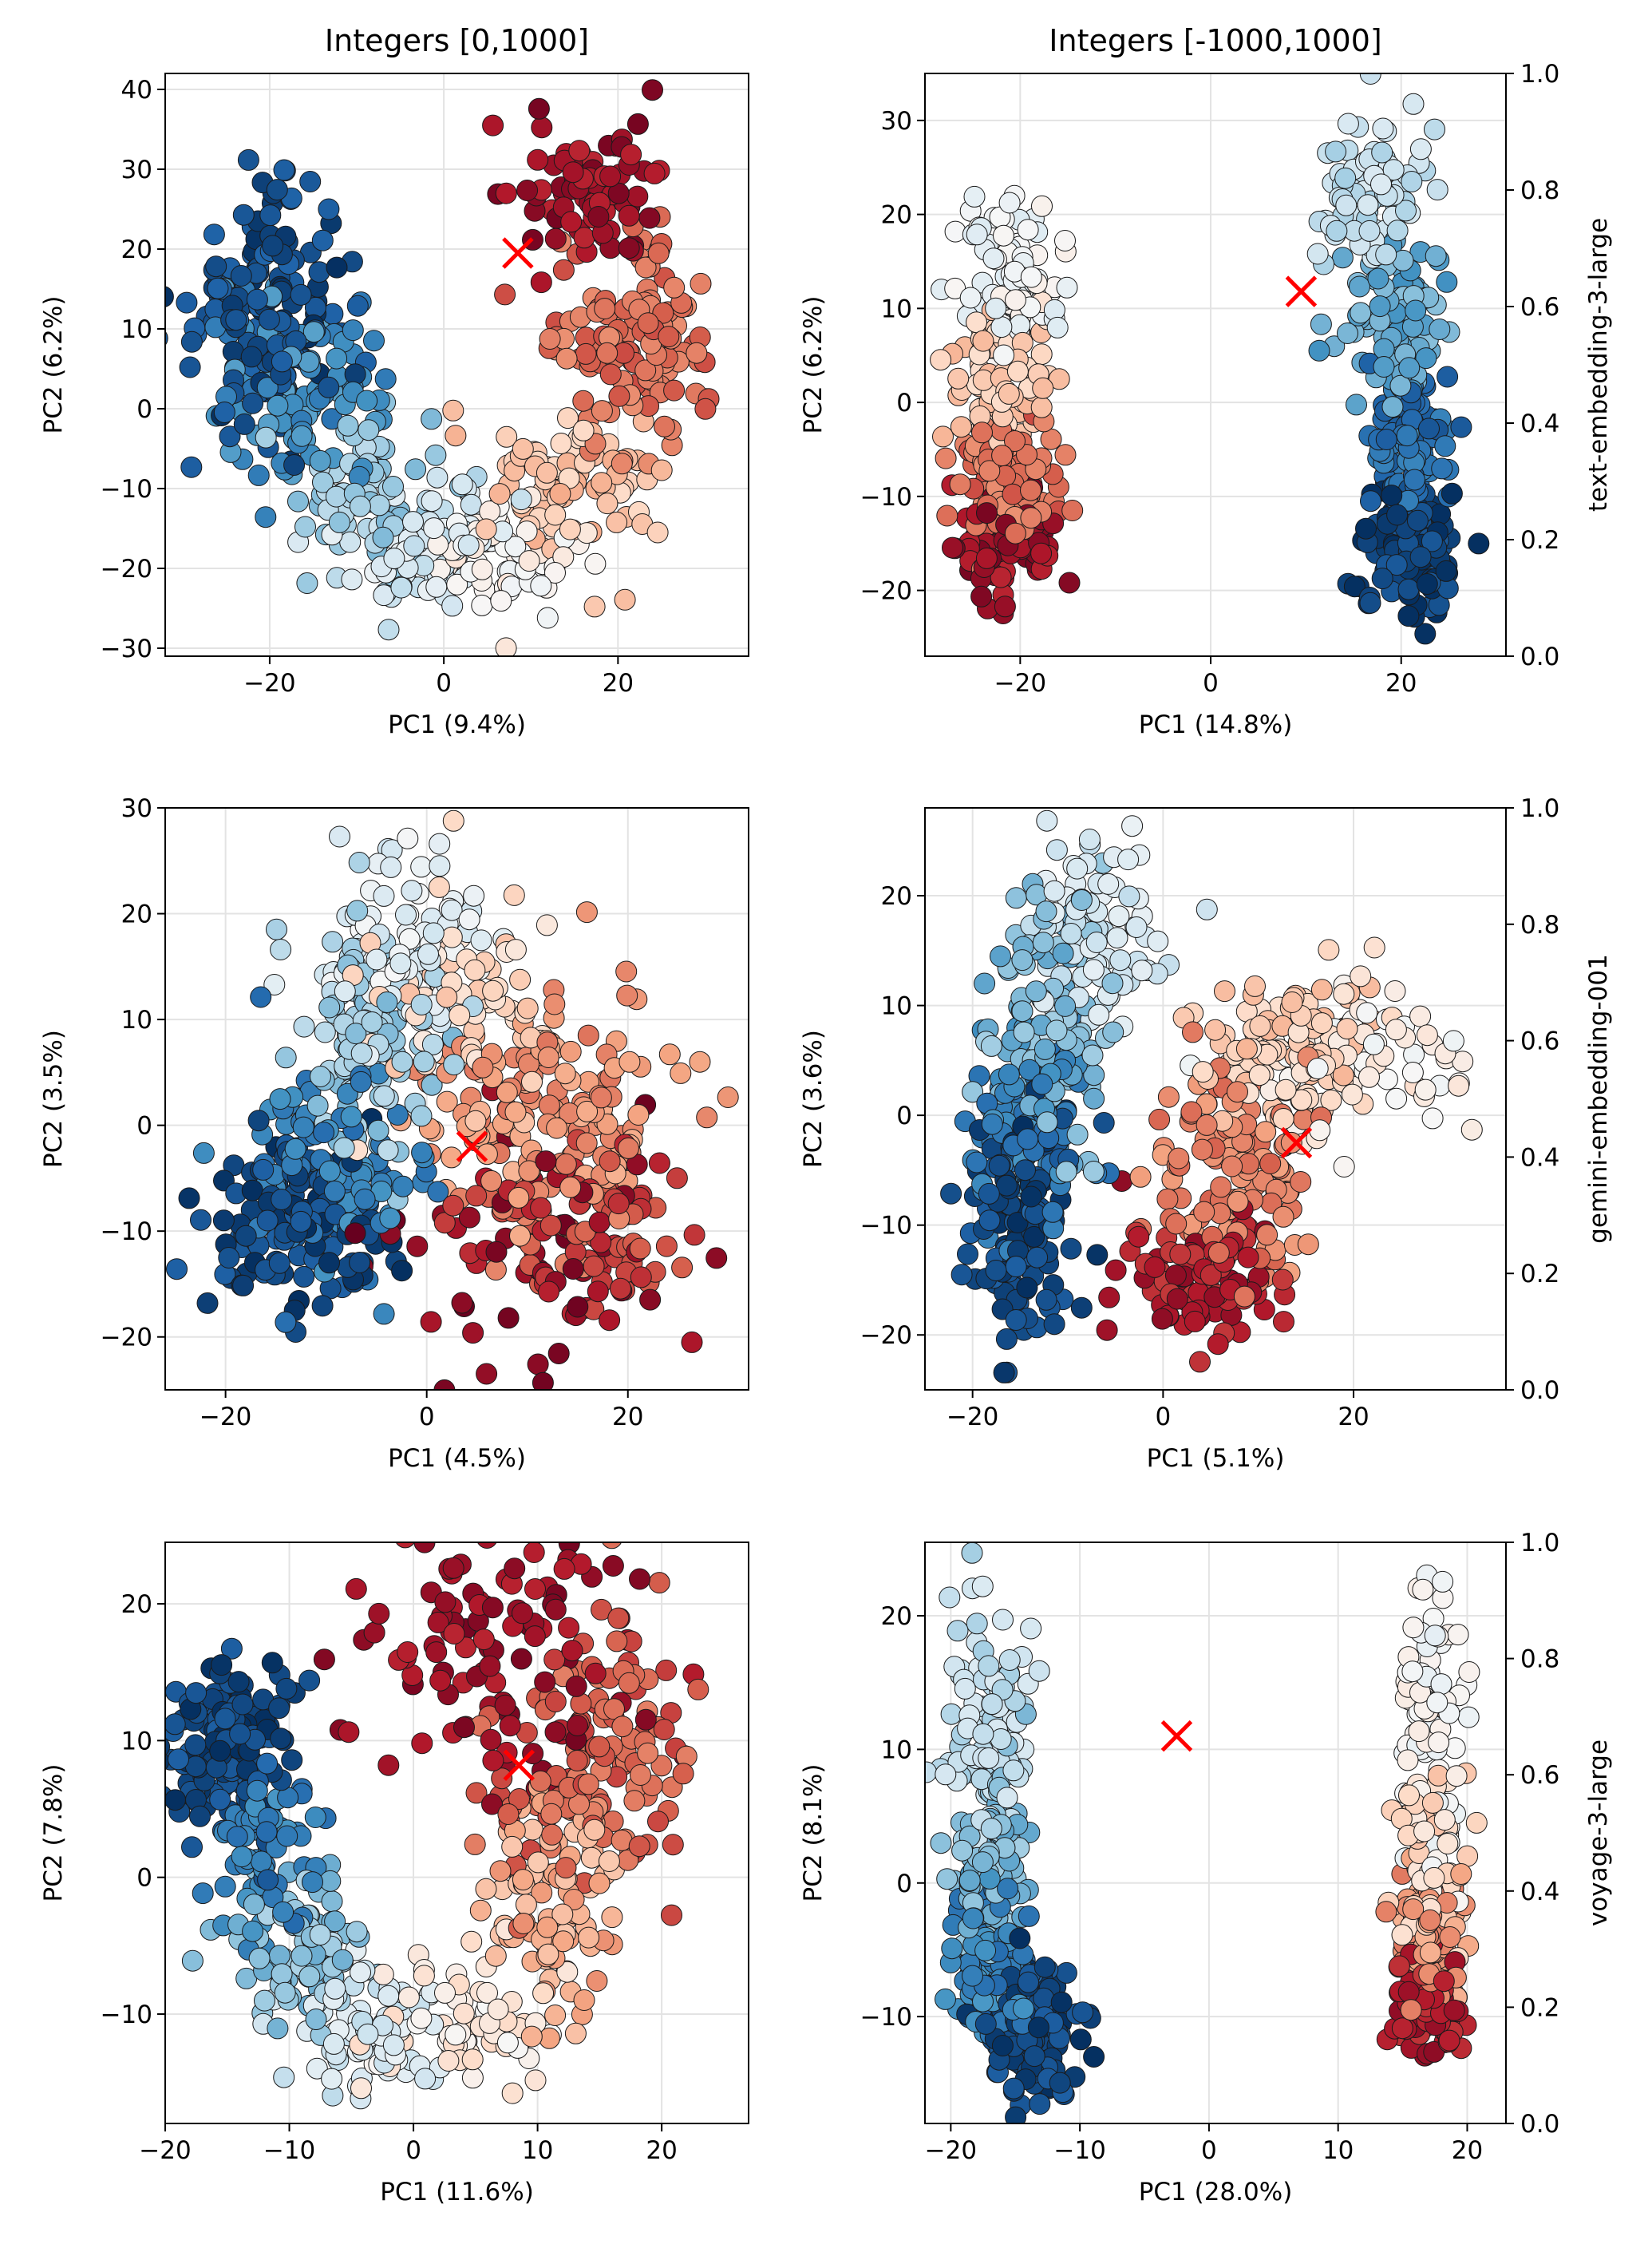 This screenshot has height=2248, width=1652. What do you see at coordinates (126, 2015) in the screenshot?
I see `y-tick-label: −10` at bounding box center [126, 2015].